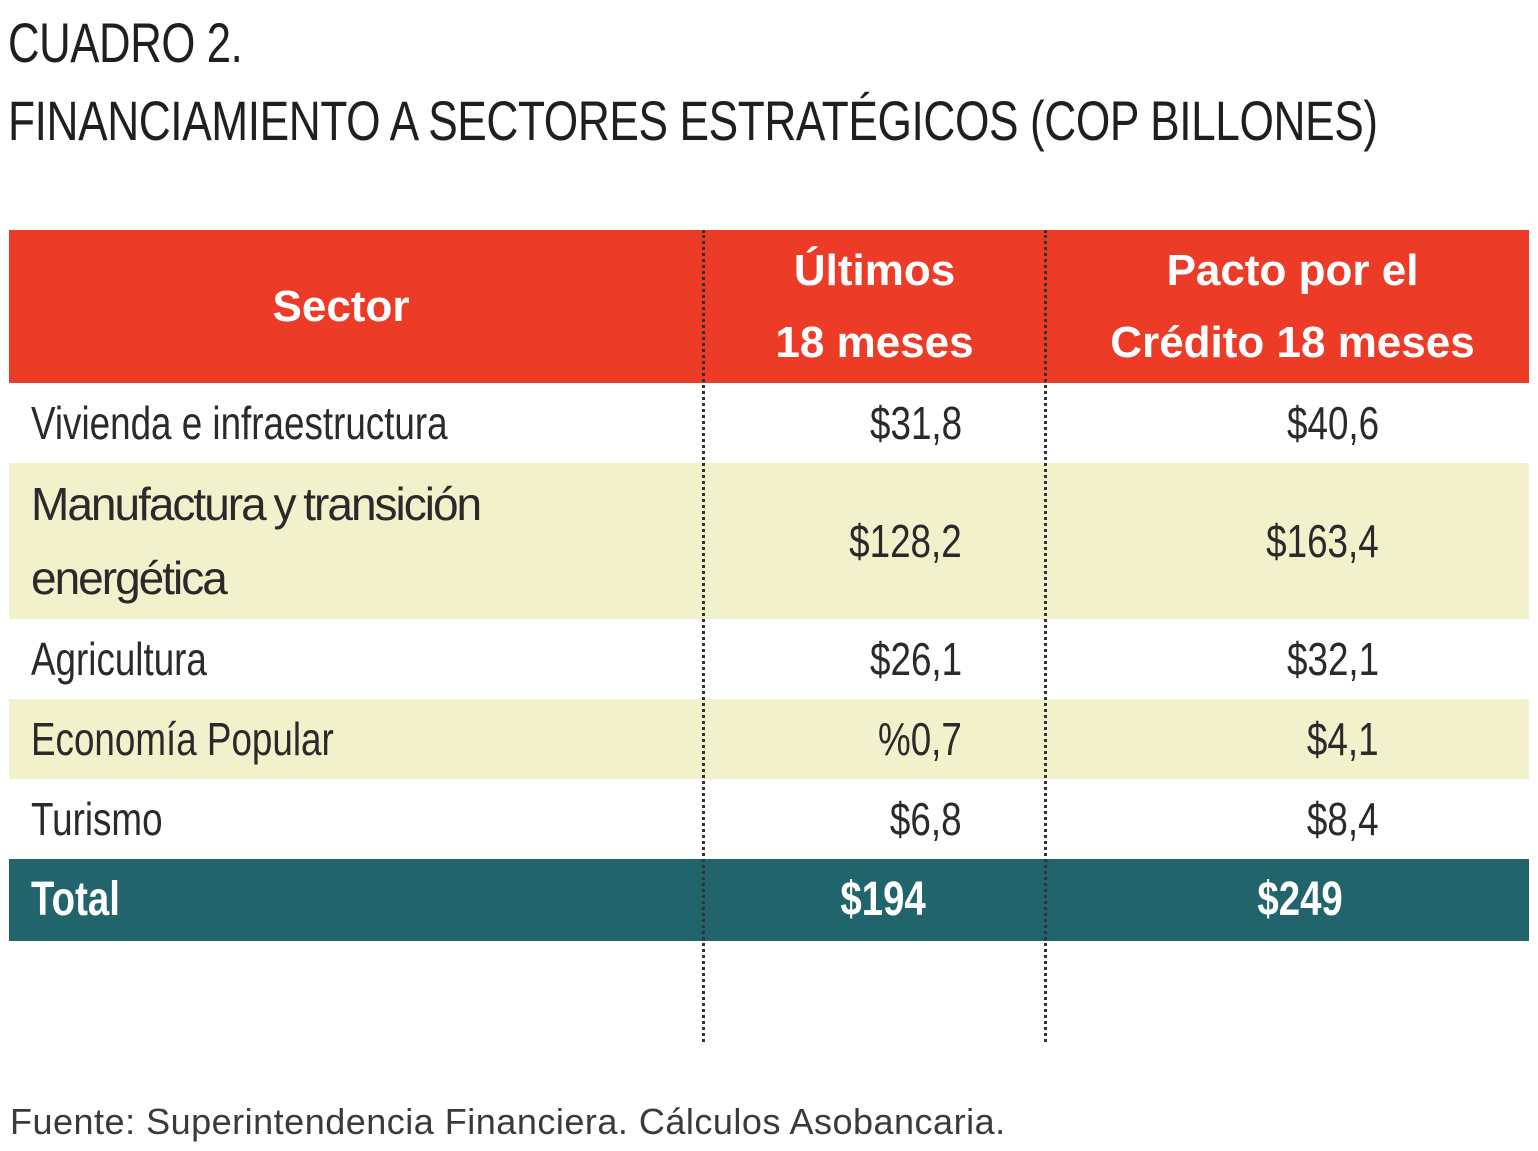 The height and width of the screenshot is (1151, 1538). I want to click on total-label-cell: Total, so click(356, 900).